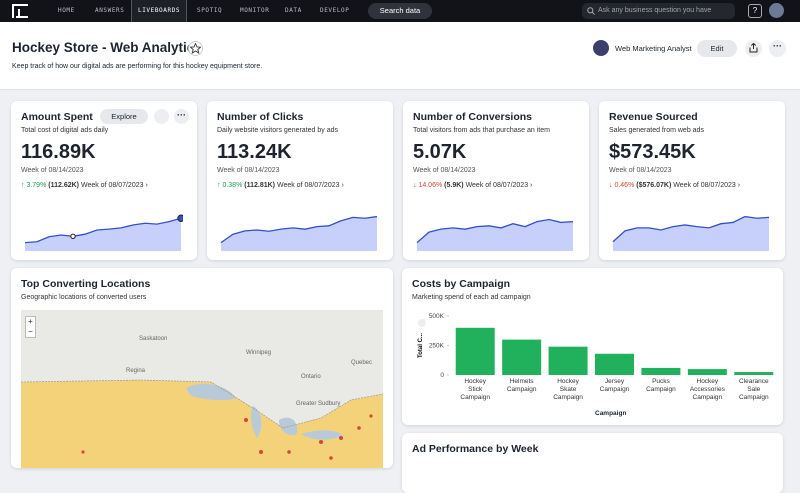 This screenshot has width=800, height=493. What do you see at coordinates (416, 185) in the screenshot?
I see `change-arrow: ↓` at bounding box center [416, 185].